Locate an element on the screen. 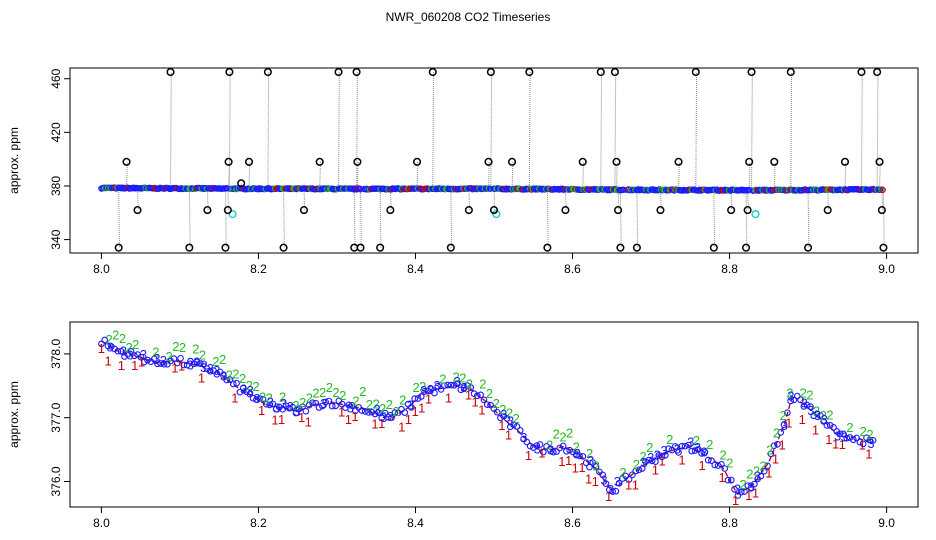 This screenshot has height=540, width=936. cyan-point is located at coordinates (496, 214).